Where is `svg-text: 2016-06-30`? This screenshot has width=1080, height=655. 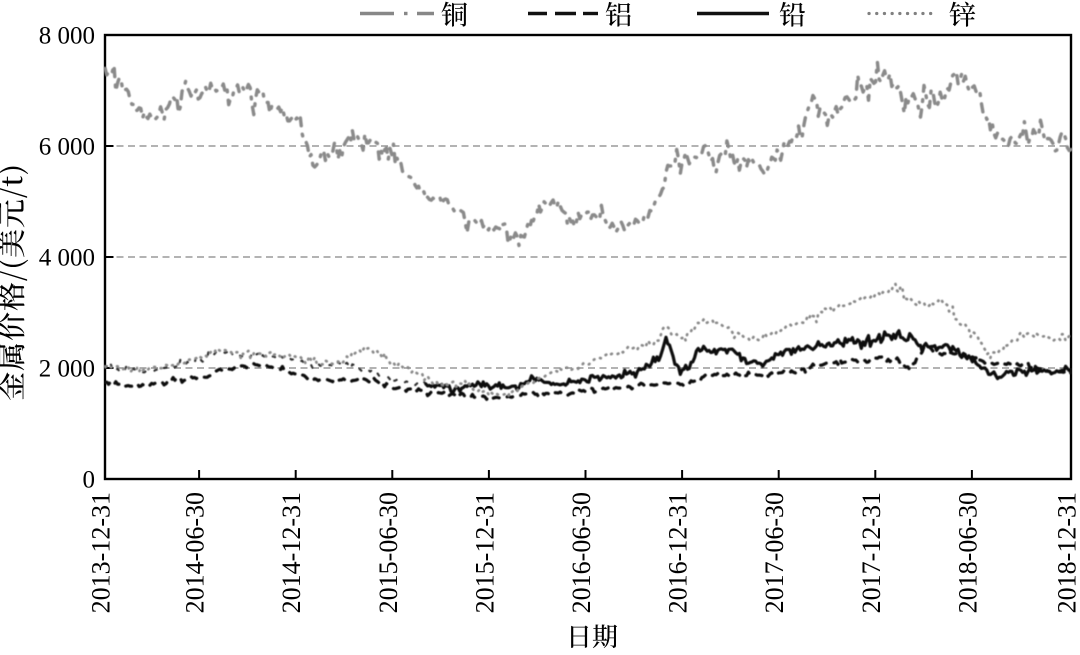 svg-text: 2016-06-30 is located at coordinates (581, 552).